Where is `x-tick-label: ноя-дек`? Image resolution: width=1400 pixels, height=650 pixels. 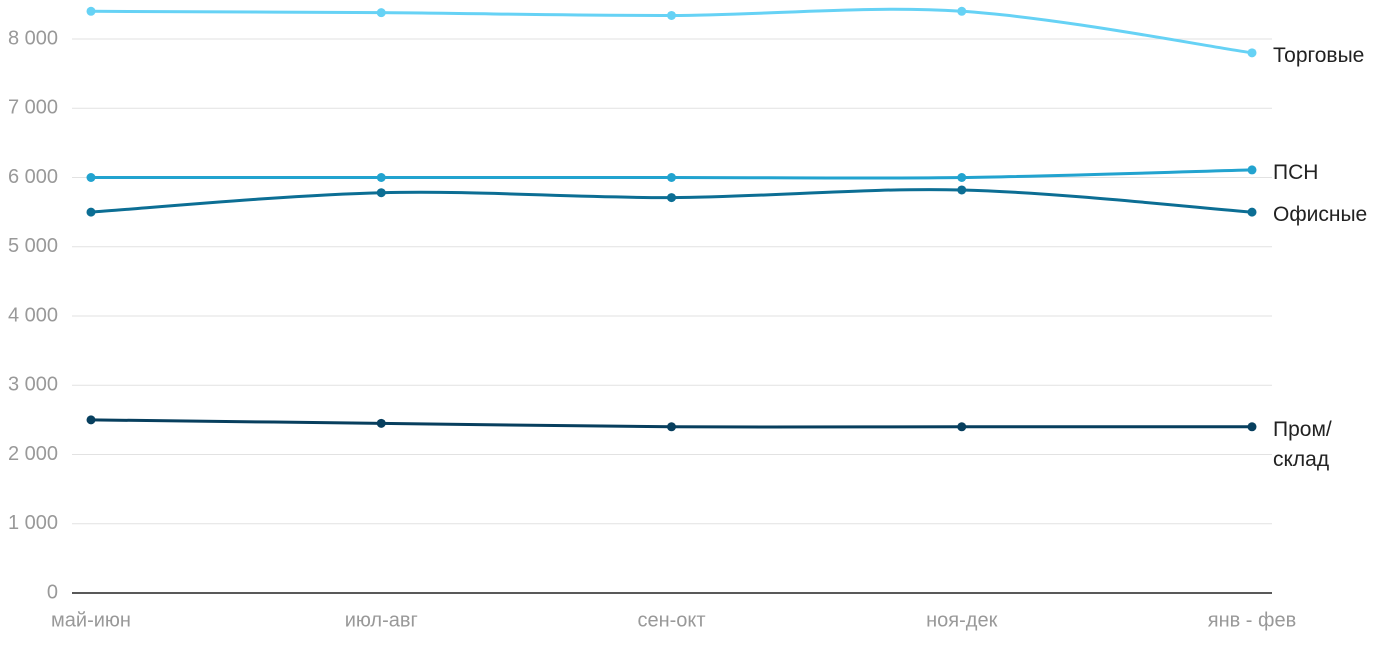 x-tick-label: ноя-дек is located at coordinates (961, 620).